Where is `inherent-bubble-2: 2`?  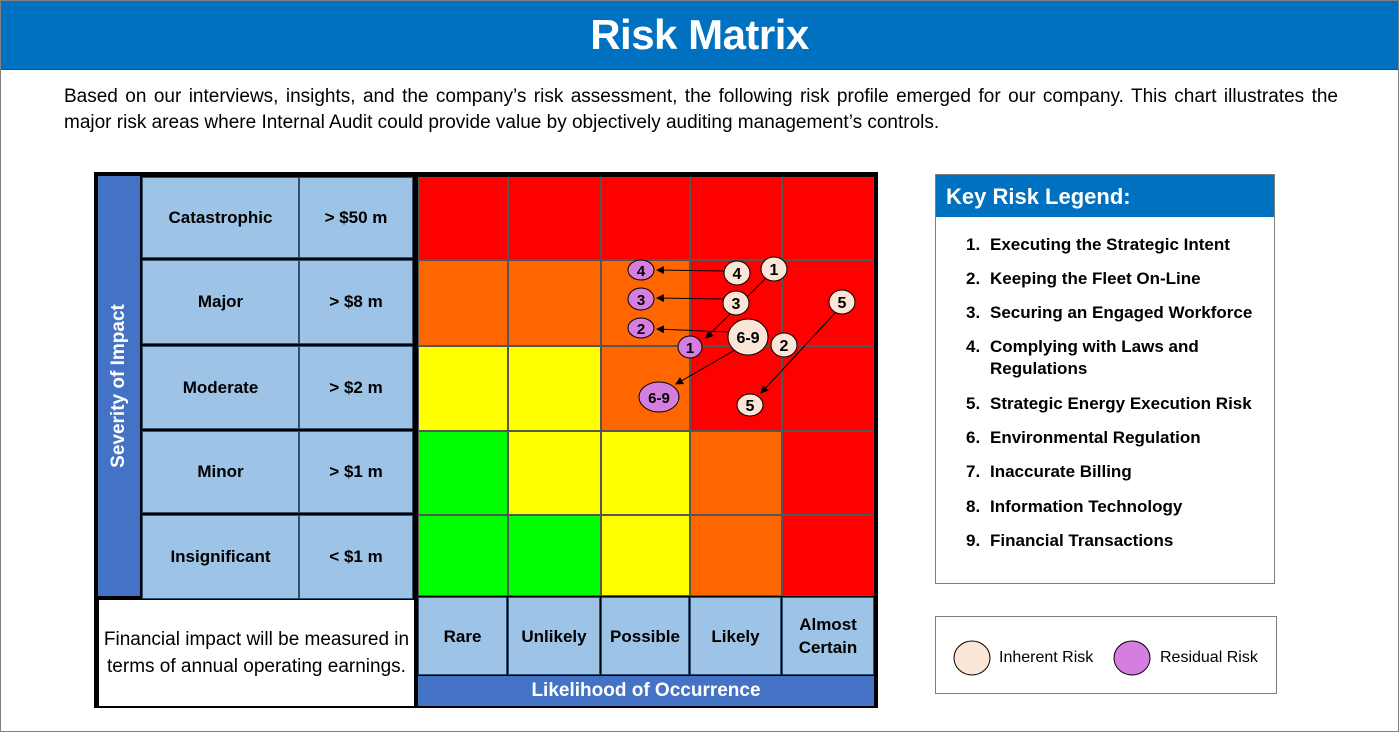
inherent-bubble-2: 2 is located at coordinates (784, 345).